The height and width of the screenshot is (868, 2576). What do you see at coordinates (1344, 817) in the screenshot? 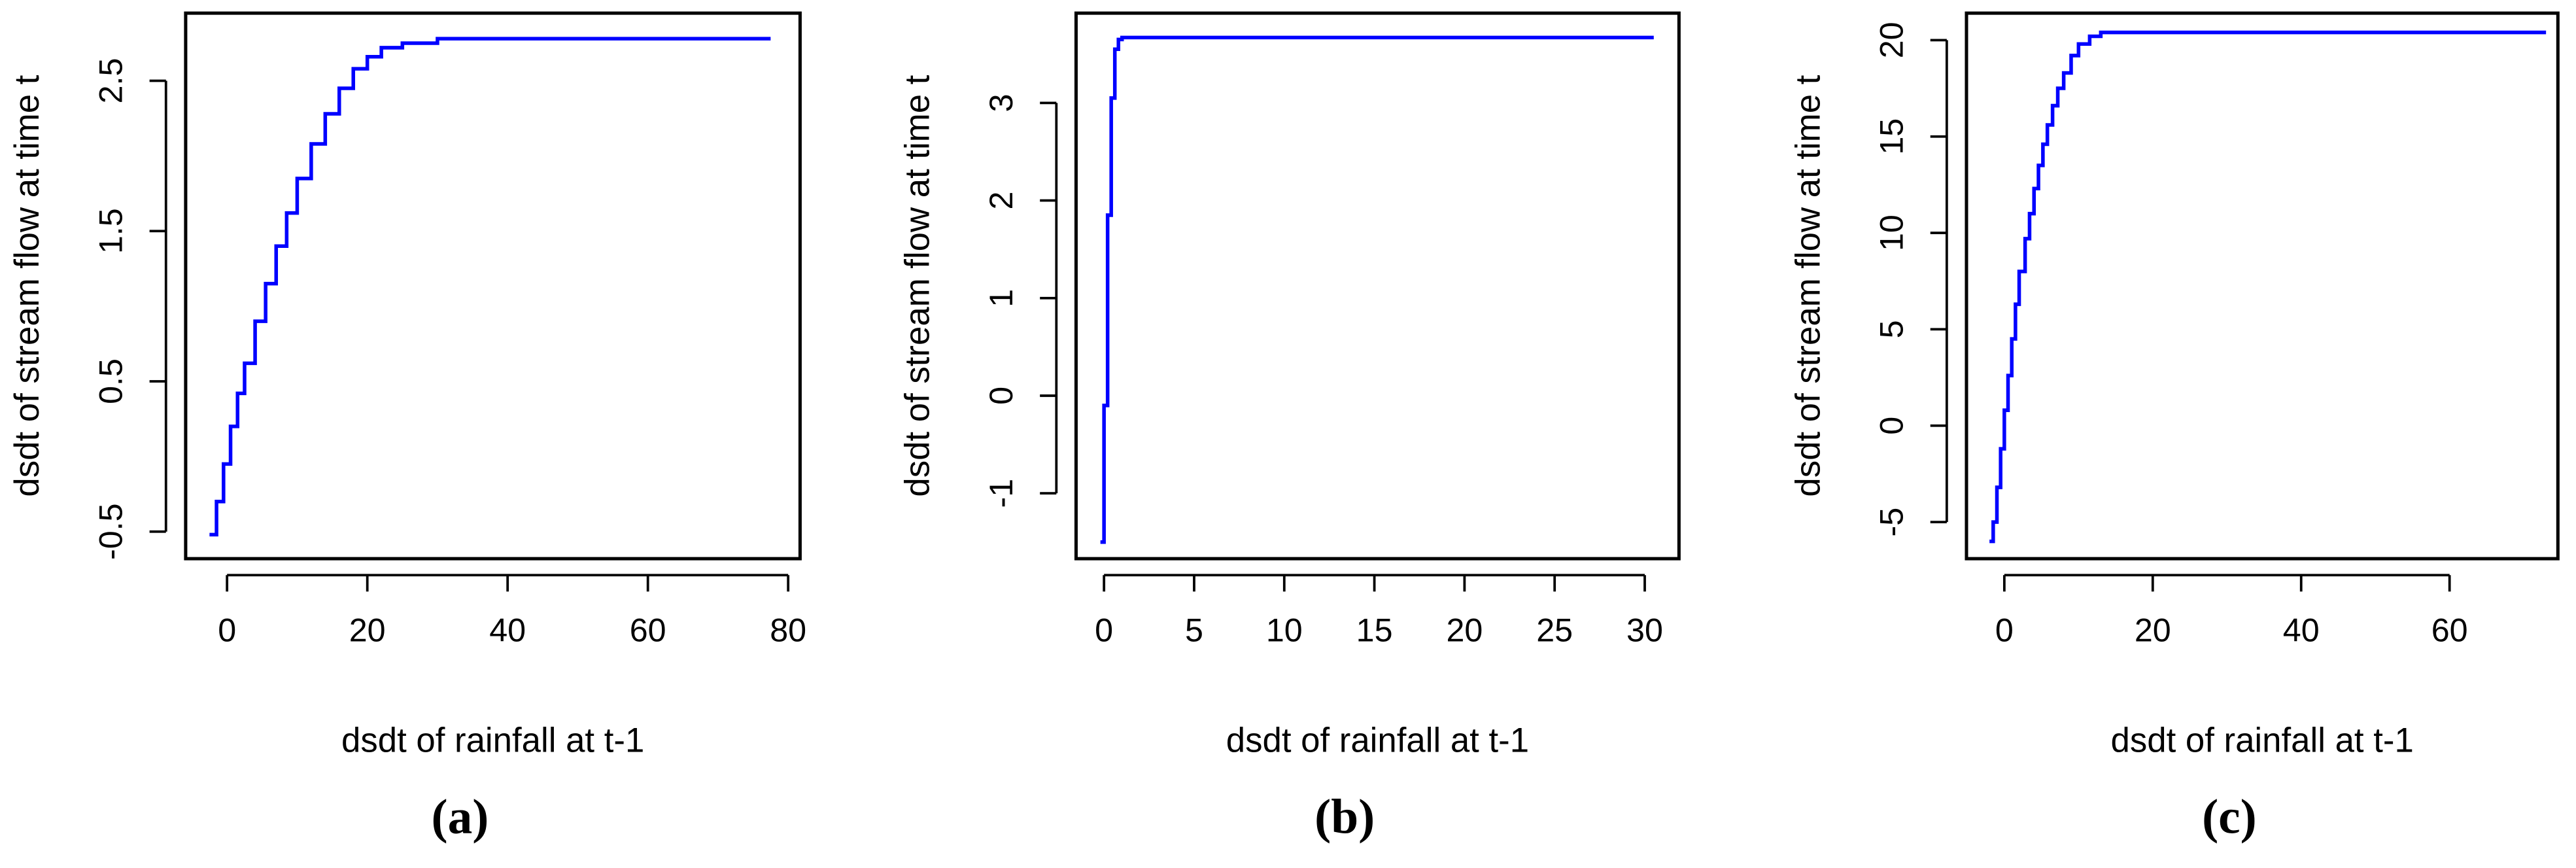
I see `panel-caption: (b)` at bounding box center [1344, 817].